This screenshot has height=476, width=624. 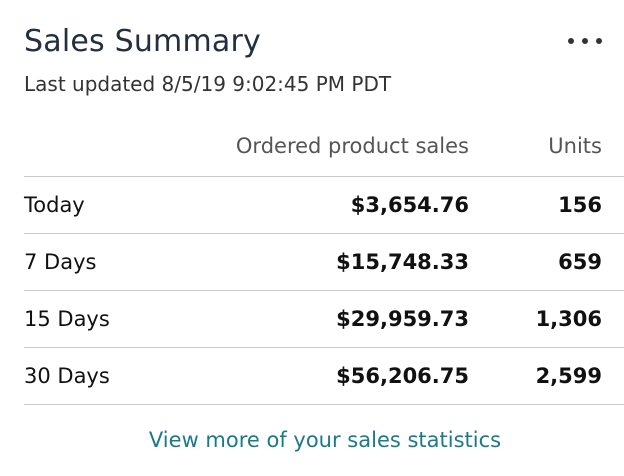 I want to click on table-row: Today $3,654.76 156, so click(x=324, y=204).